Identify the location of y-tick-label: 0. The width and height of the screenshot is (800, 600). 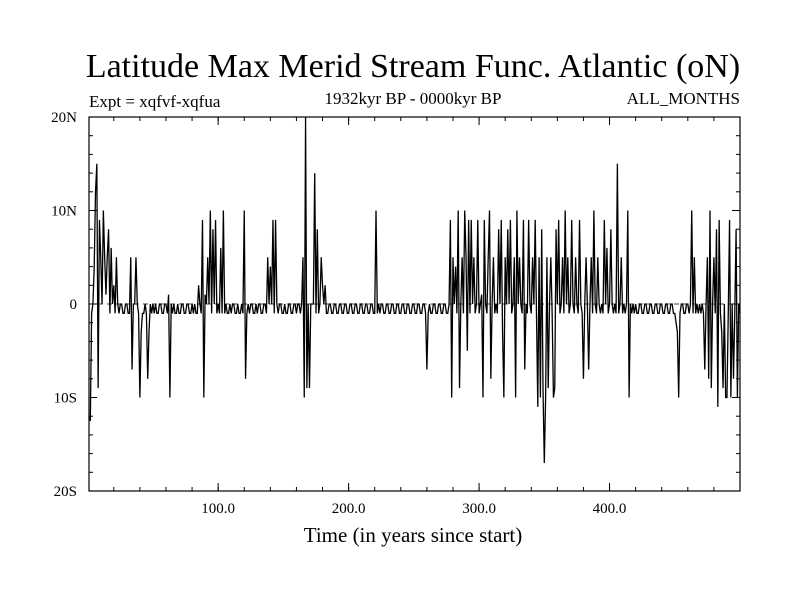
(74, 305).